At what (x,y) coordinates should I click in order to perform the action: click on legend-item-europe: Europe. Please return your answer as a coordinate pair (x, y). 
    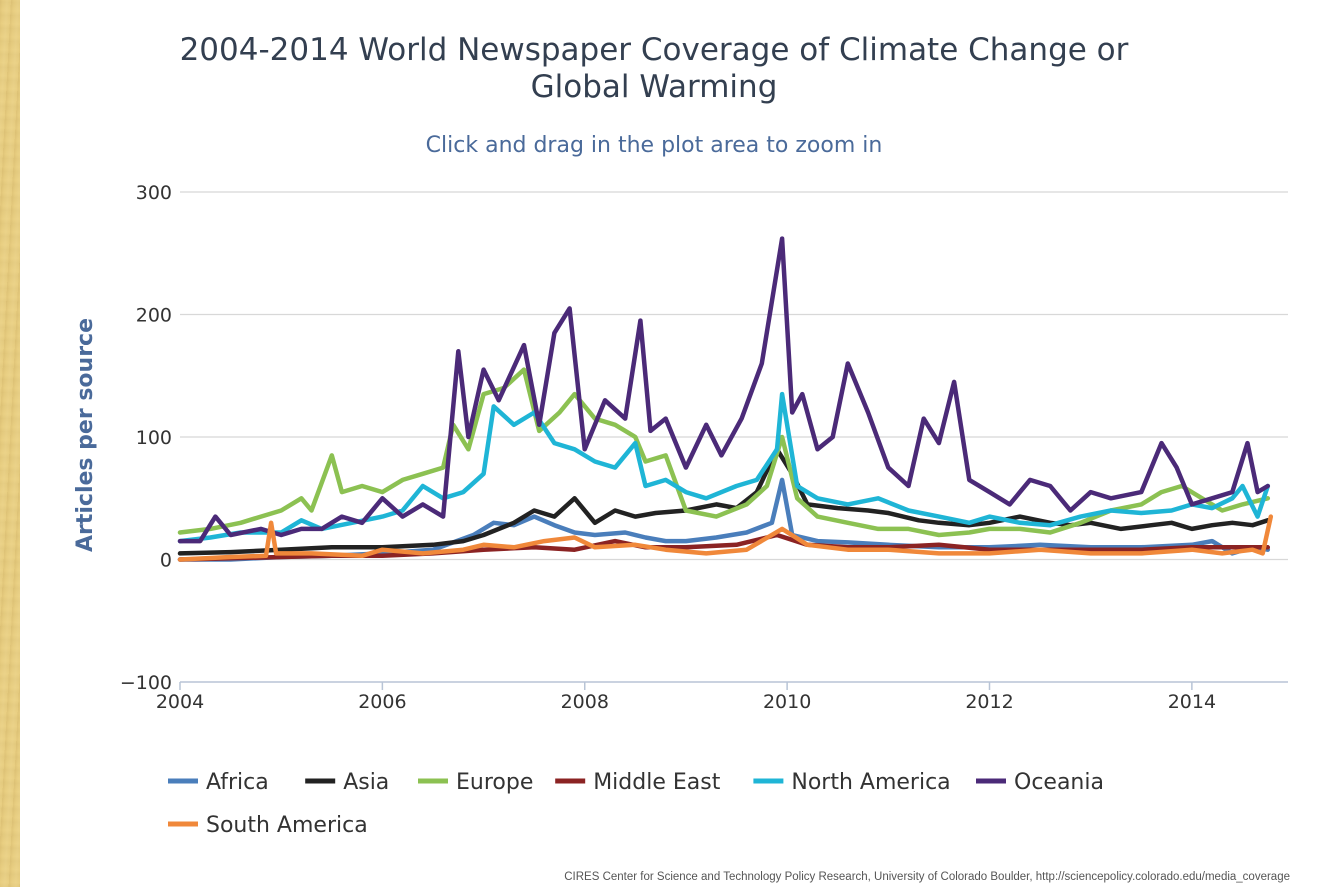
    Looking at the image, I should click on (475, 782).